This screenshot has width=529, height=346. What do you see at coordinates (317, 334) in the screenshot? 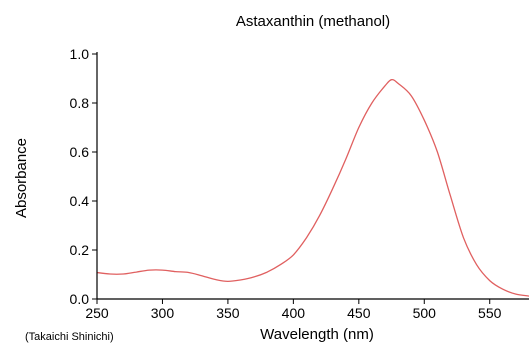
I see `x-axis-label: Wavelength (nm)` at bounding box center [317, 334].